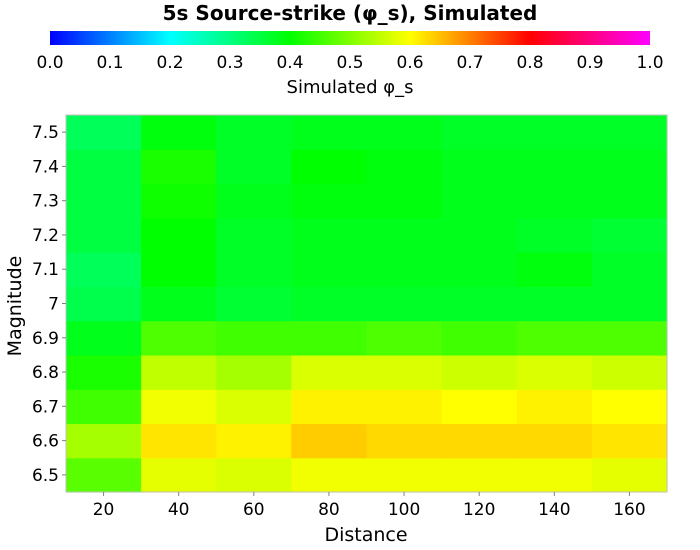 Image resolution: width=700 pixels, height=550 pixels. Describe the element at coordinates (229, 63) in the screenshot. I see `colorbar-tick-label: 0.3` at that location.